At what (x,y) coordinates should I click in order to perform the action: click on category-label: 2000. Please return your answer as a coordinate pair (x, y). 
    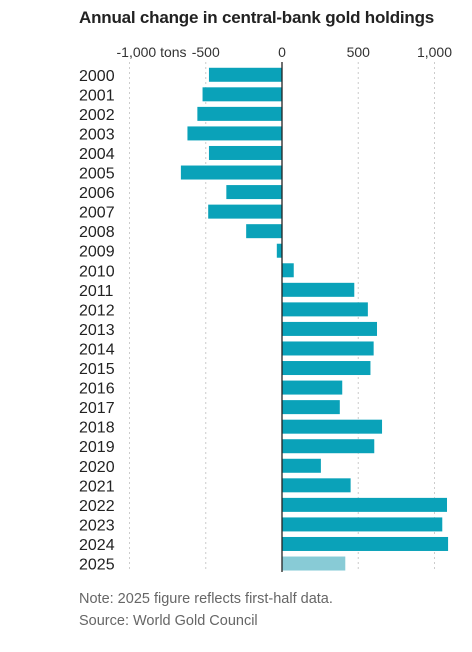
    Looking at the image, I should click on (97, 76).